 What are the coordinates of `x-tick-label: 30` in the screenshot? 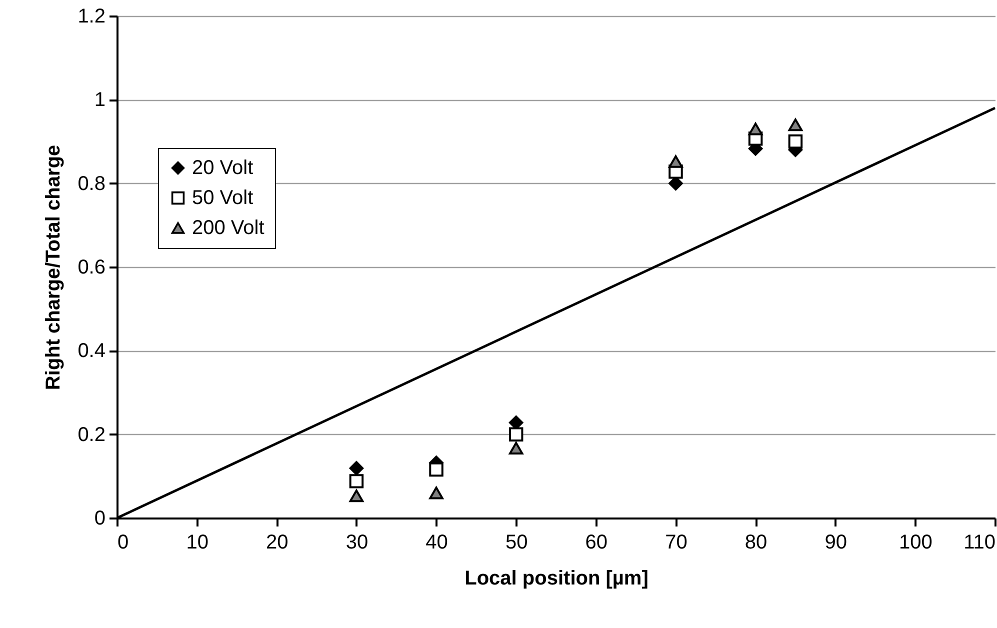 It's located at (357, 543).